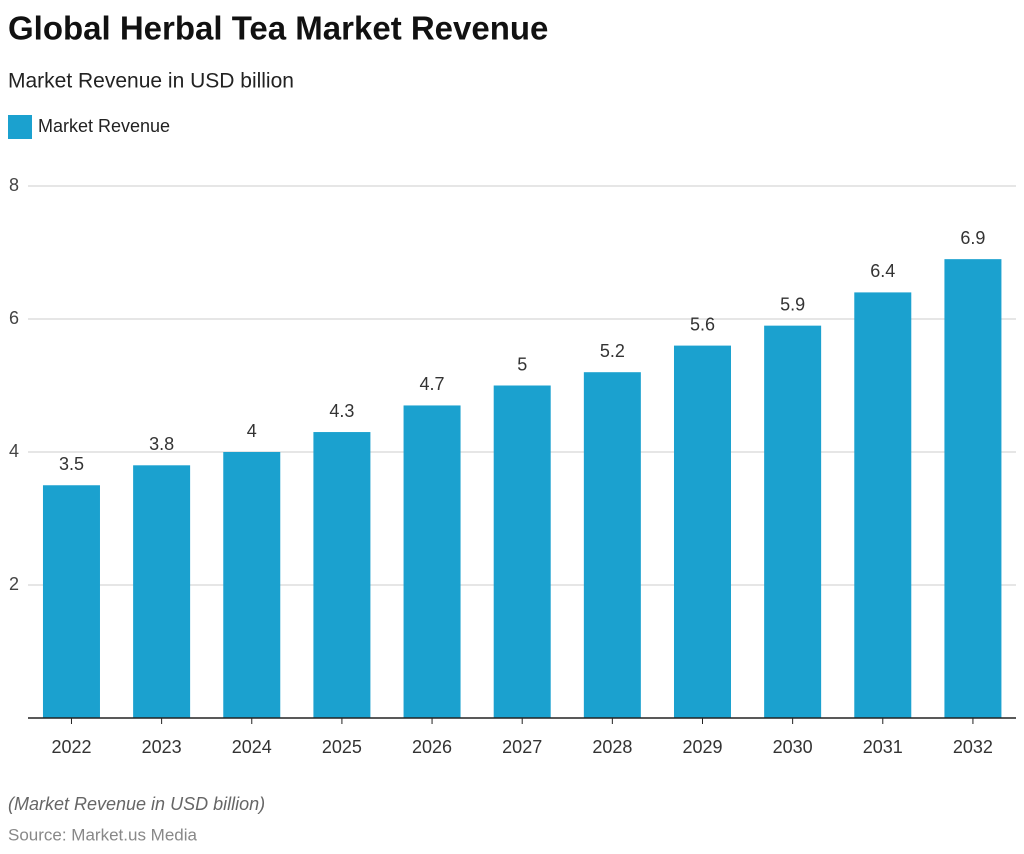 The height and width of the screenshot is (854, 1024). Describe the element at coordinates (14, 318) in the screenshot. I see `y-tick-label: 6` at that location.